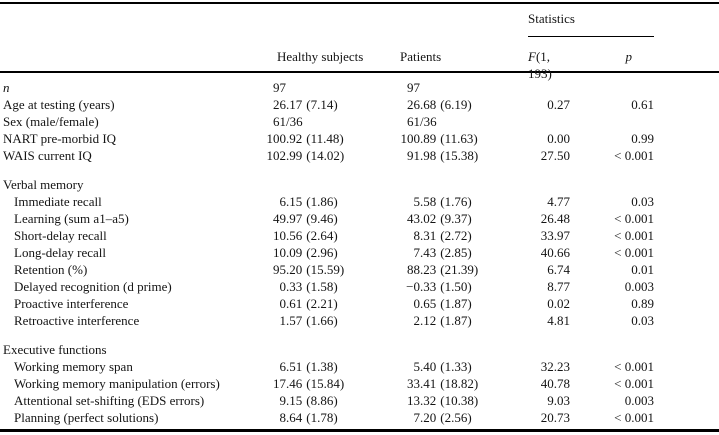  What do you see at coordinates (428, 320) in the screenshot?
I see `value-fraction-part: .12` at bounding box center [428, 320].